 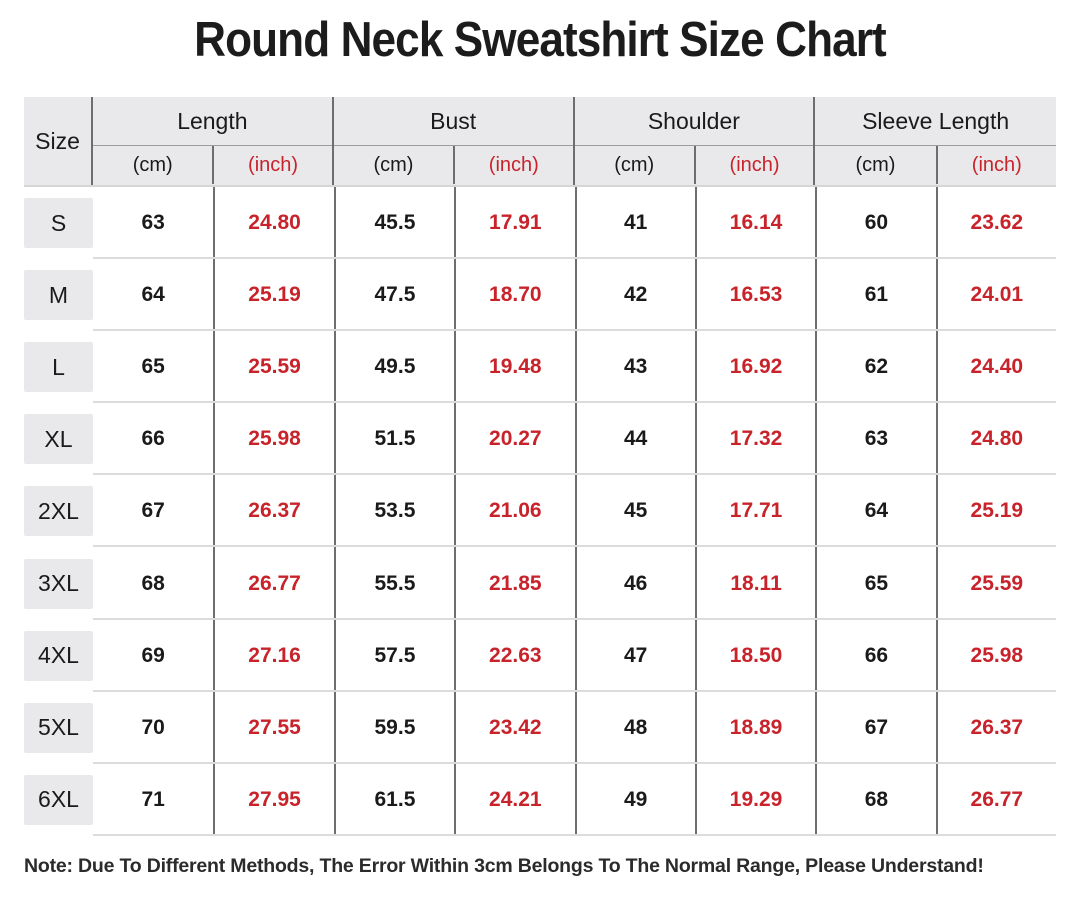 I want to click on value-cm: 45, so click(x=634, y=511).